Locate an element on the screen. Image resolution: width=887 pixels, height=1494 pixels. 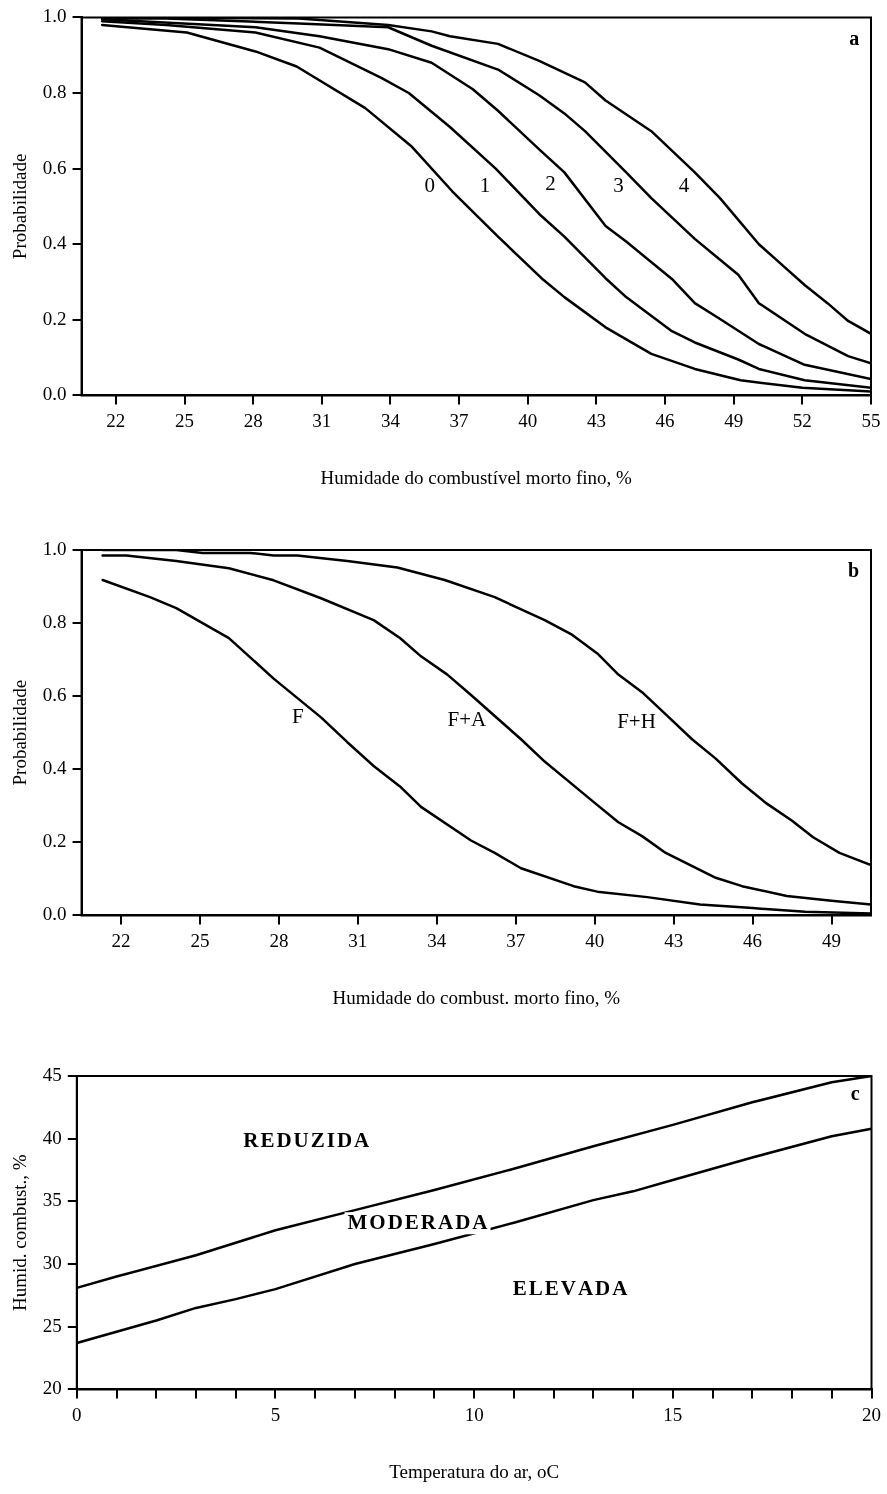
annotation: MODERADA is located at coordinates (418, 1221).